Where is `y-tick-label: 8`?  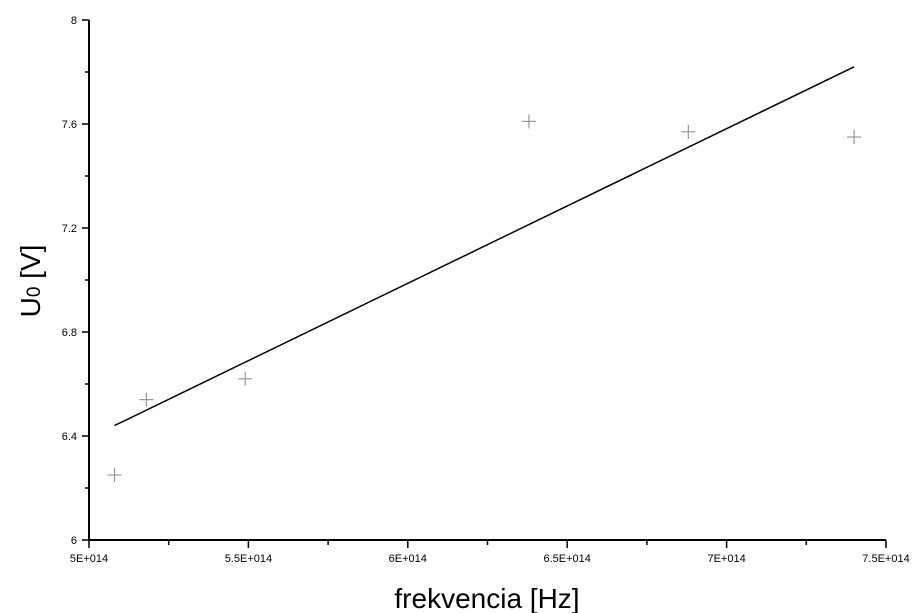 y-tick-label: 8 is located at coordinates (74, 21).